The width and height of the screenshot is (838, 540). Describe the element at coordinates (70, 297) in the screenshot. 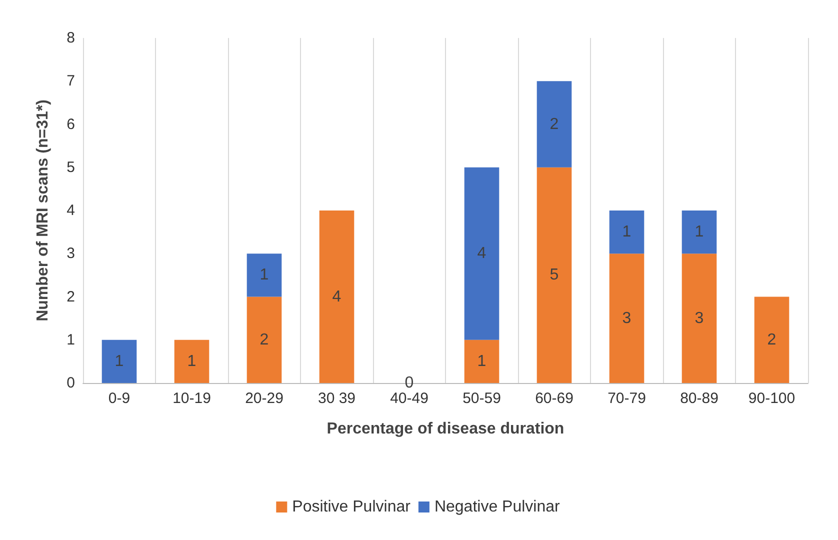

I see `y-tick-label: 2` at that location.